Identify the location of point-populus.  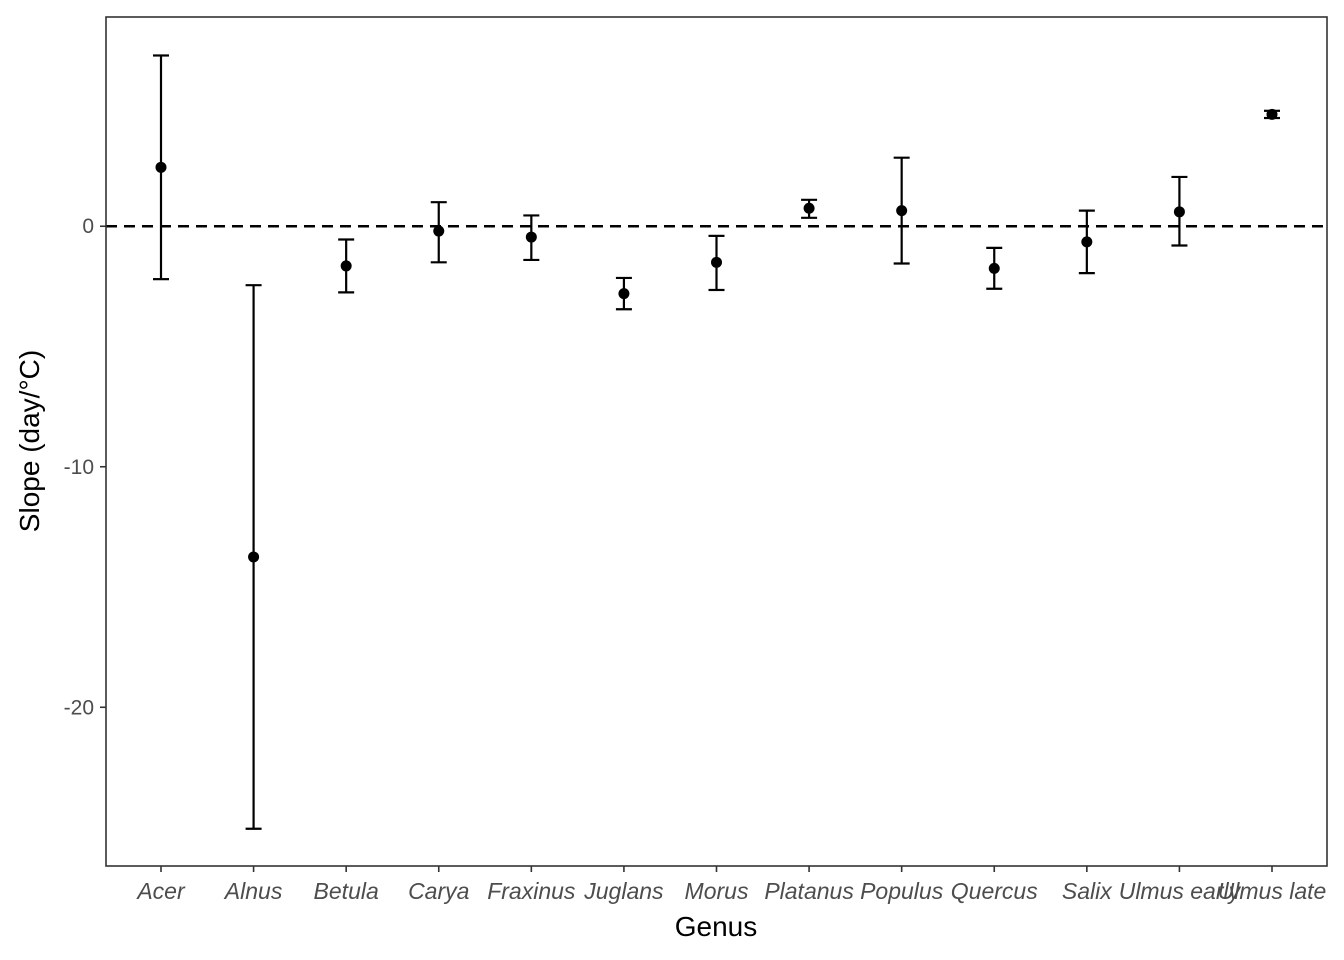
(902, 211).